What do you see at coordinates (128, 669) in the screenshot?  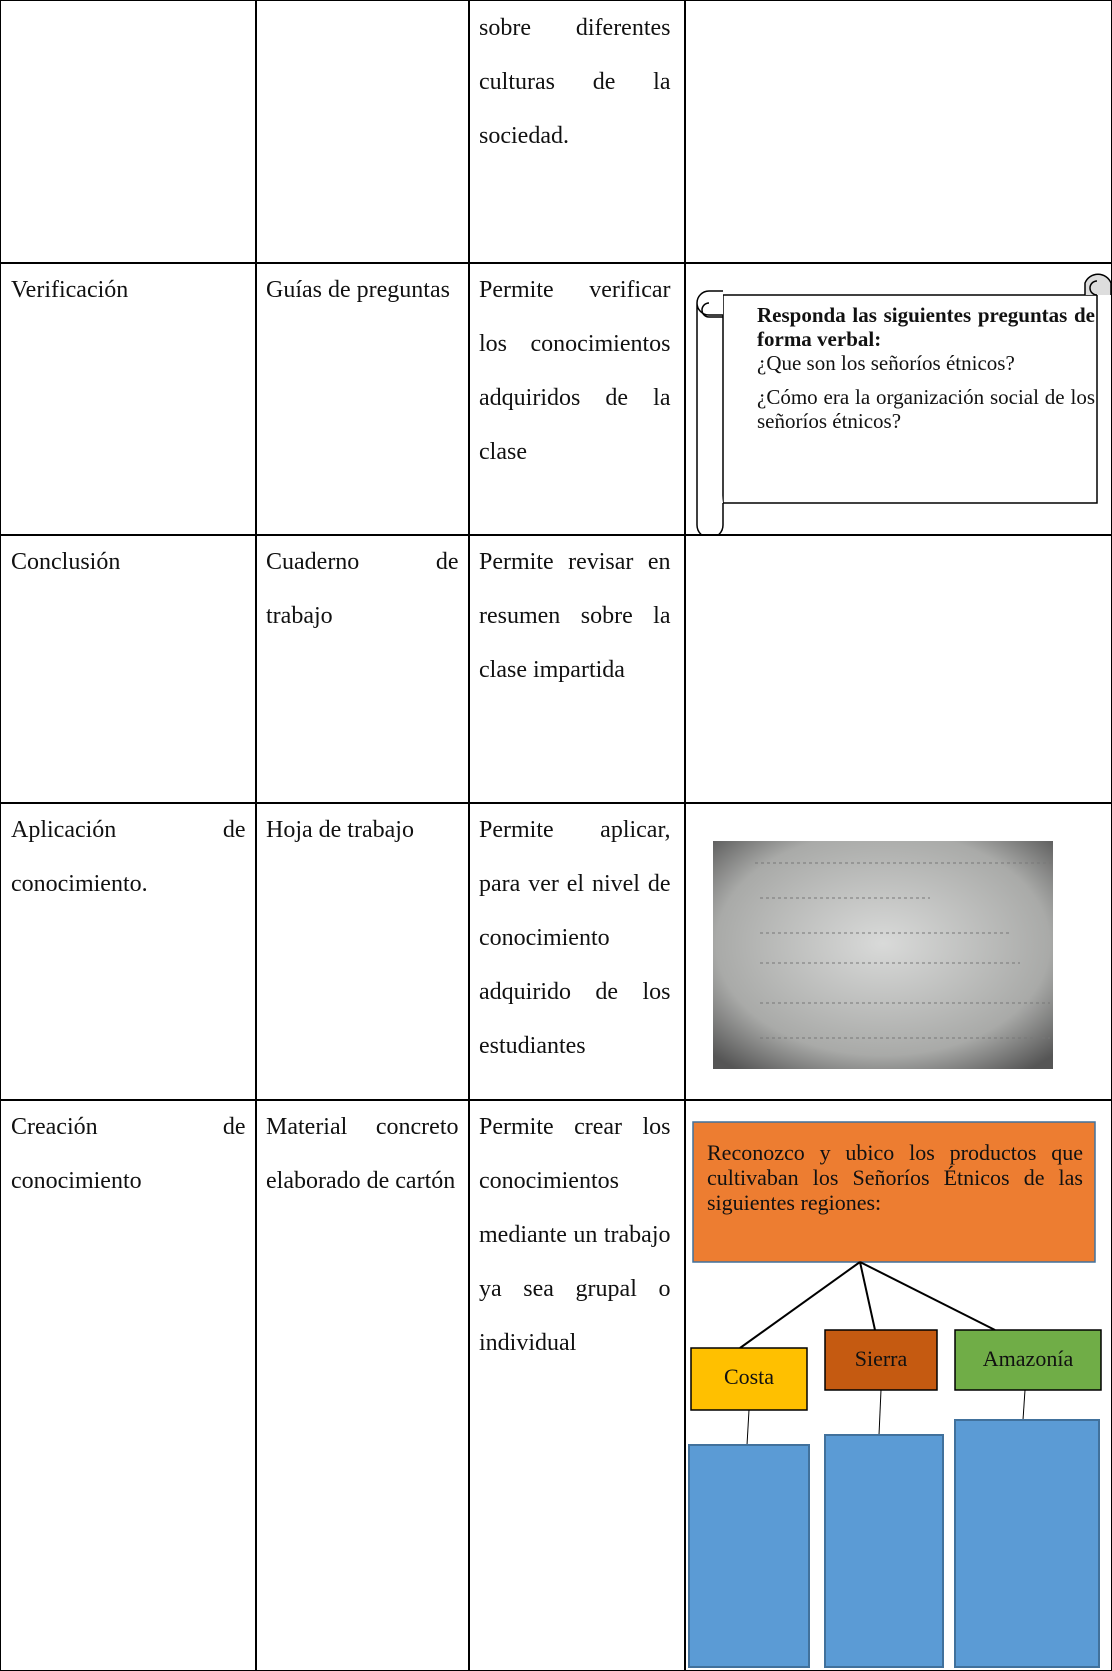 I see `table-cell: Conclusión` at bounding box center [128, 669].